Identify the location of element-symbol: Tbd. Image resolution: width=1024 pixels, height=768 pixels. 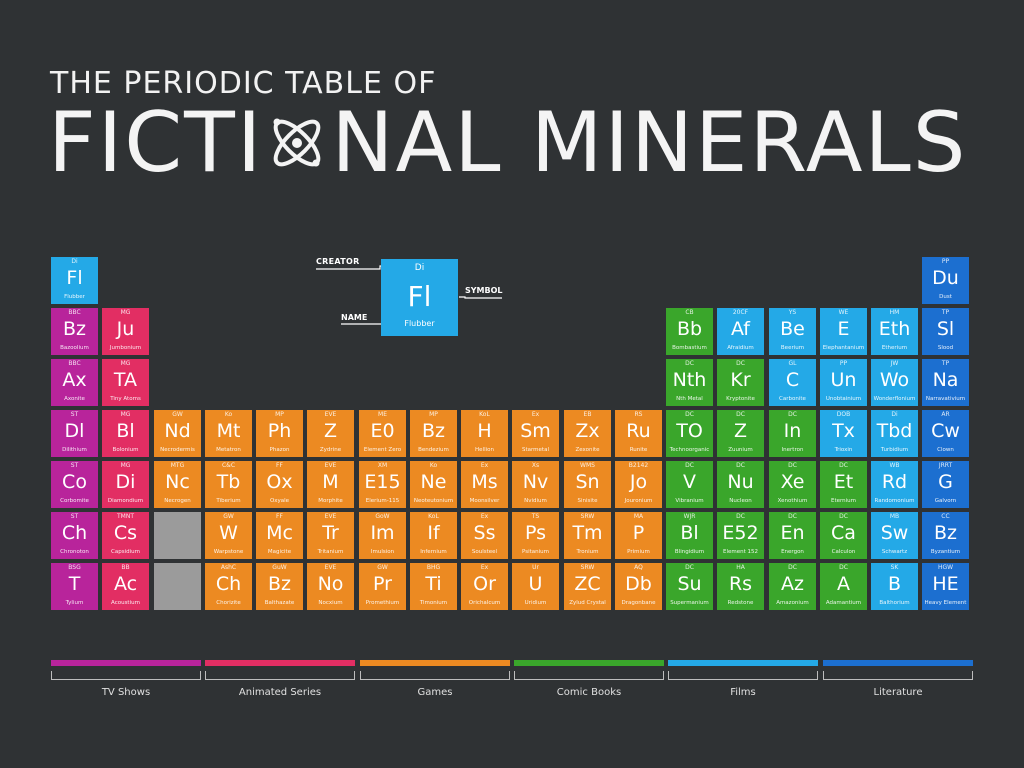
(894, 431).